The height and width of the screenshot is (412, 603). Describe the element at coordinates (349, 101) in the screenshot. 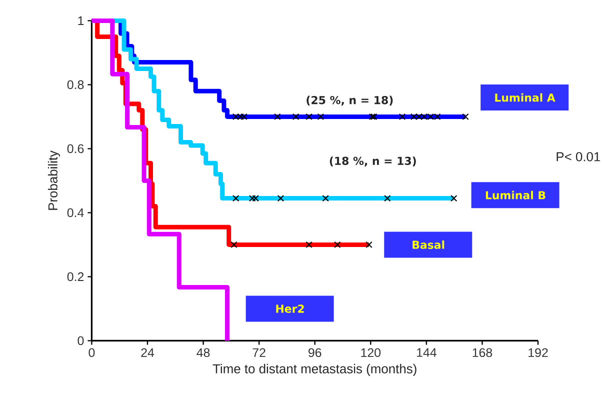

I see `annotation: (25 %, n = 18)` at that location.